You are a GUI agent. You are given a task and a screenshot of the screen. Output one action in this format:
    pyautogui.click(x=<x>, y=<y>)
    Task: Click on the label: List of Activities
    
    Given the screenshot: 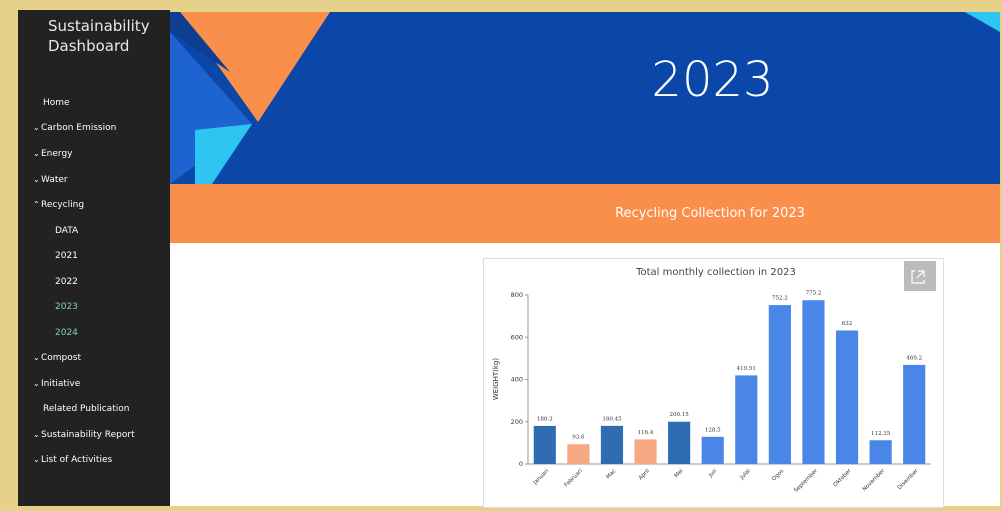 What is the action you would take?
    pyautogui.click(x=77, y=460)
    